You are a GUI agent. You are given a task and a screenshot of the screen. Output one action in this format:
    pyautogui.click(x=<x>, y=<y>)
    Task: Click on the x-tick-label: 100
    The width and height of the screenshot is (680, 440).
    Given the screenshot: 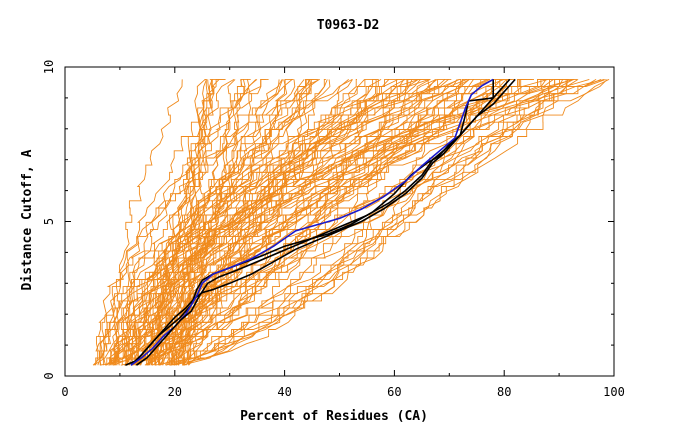 What is the action you would take?
    pyautogui.click(x=614, y=392)
    